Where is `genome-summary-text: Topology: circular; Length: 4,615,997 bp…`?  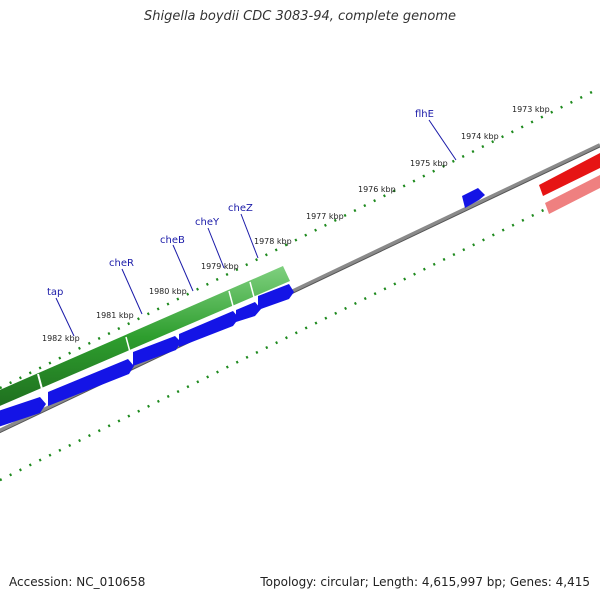
genome-summary-text: Topology: circular; Length: 4,615,997 bp… is located at coordinates (425, 582).